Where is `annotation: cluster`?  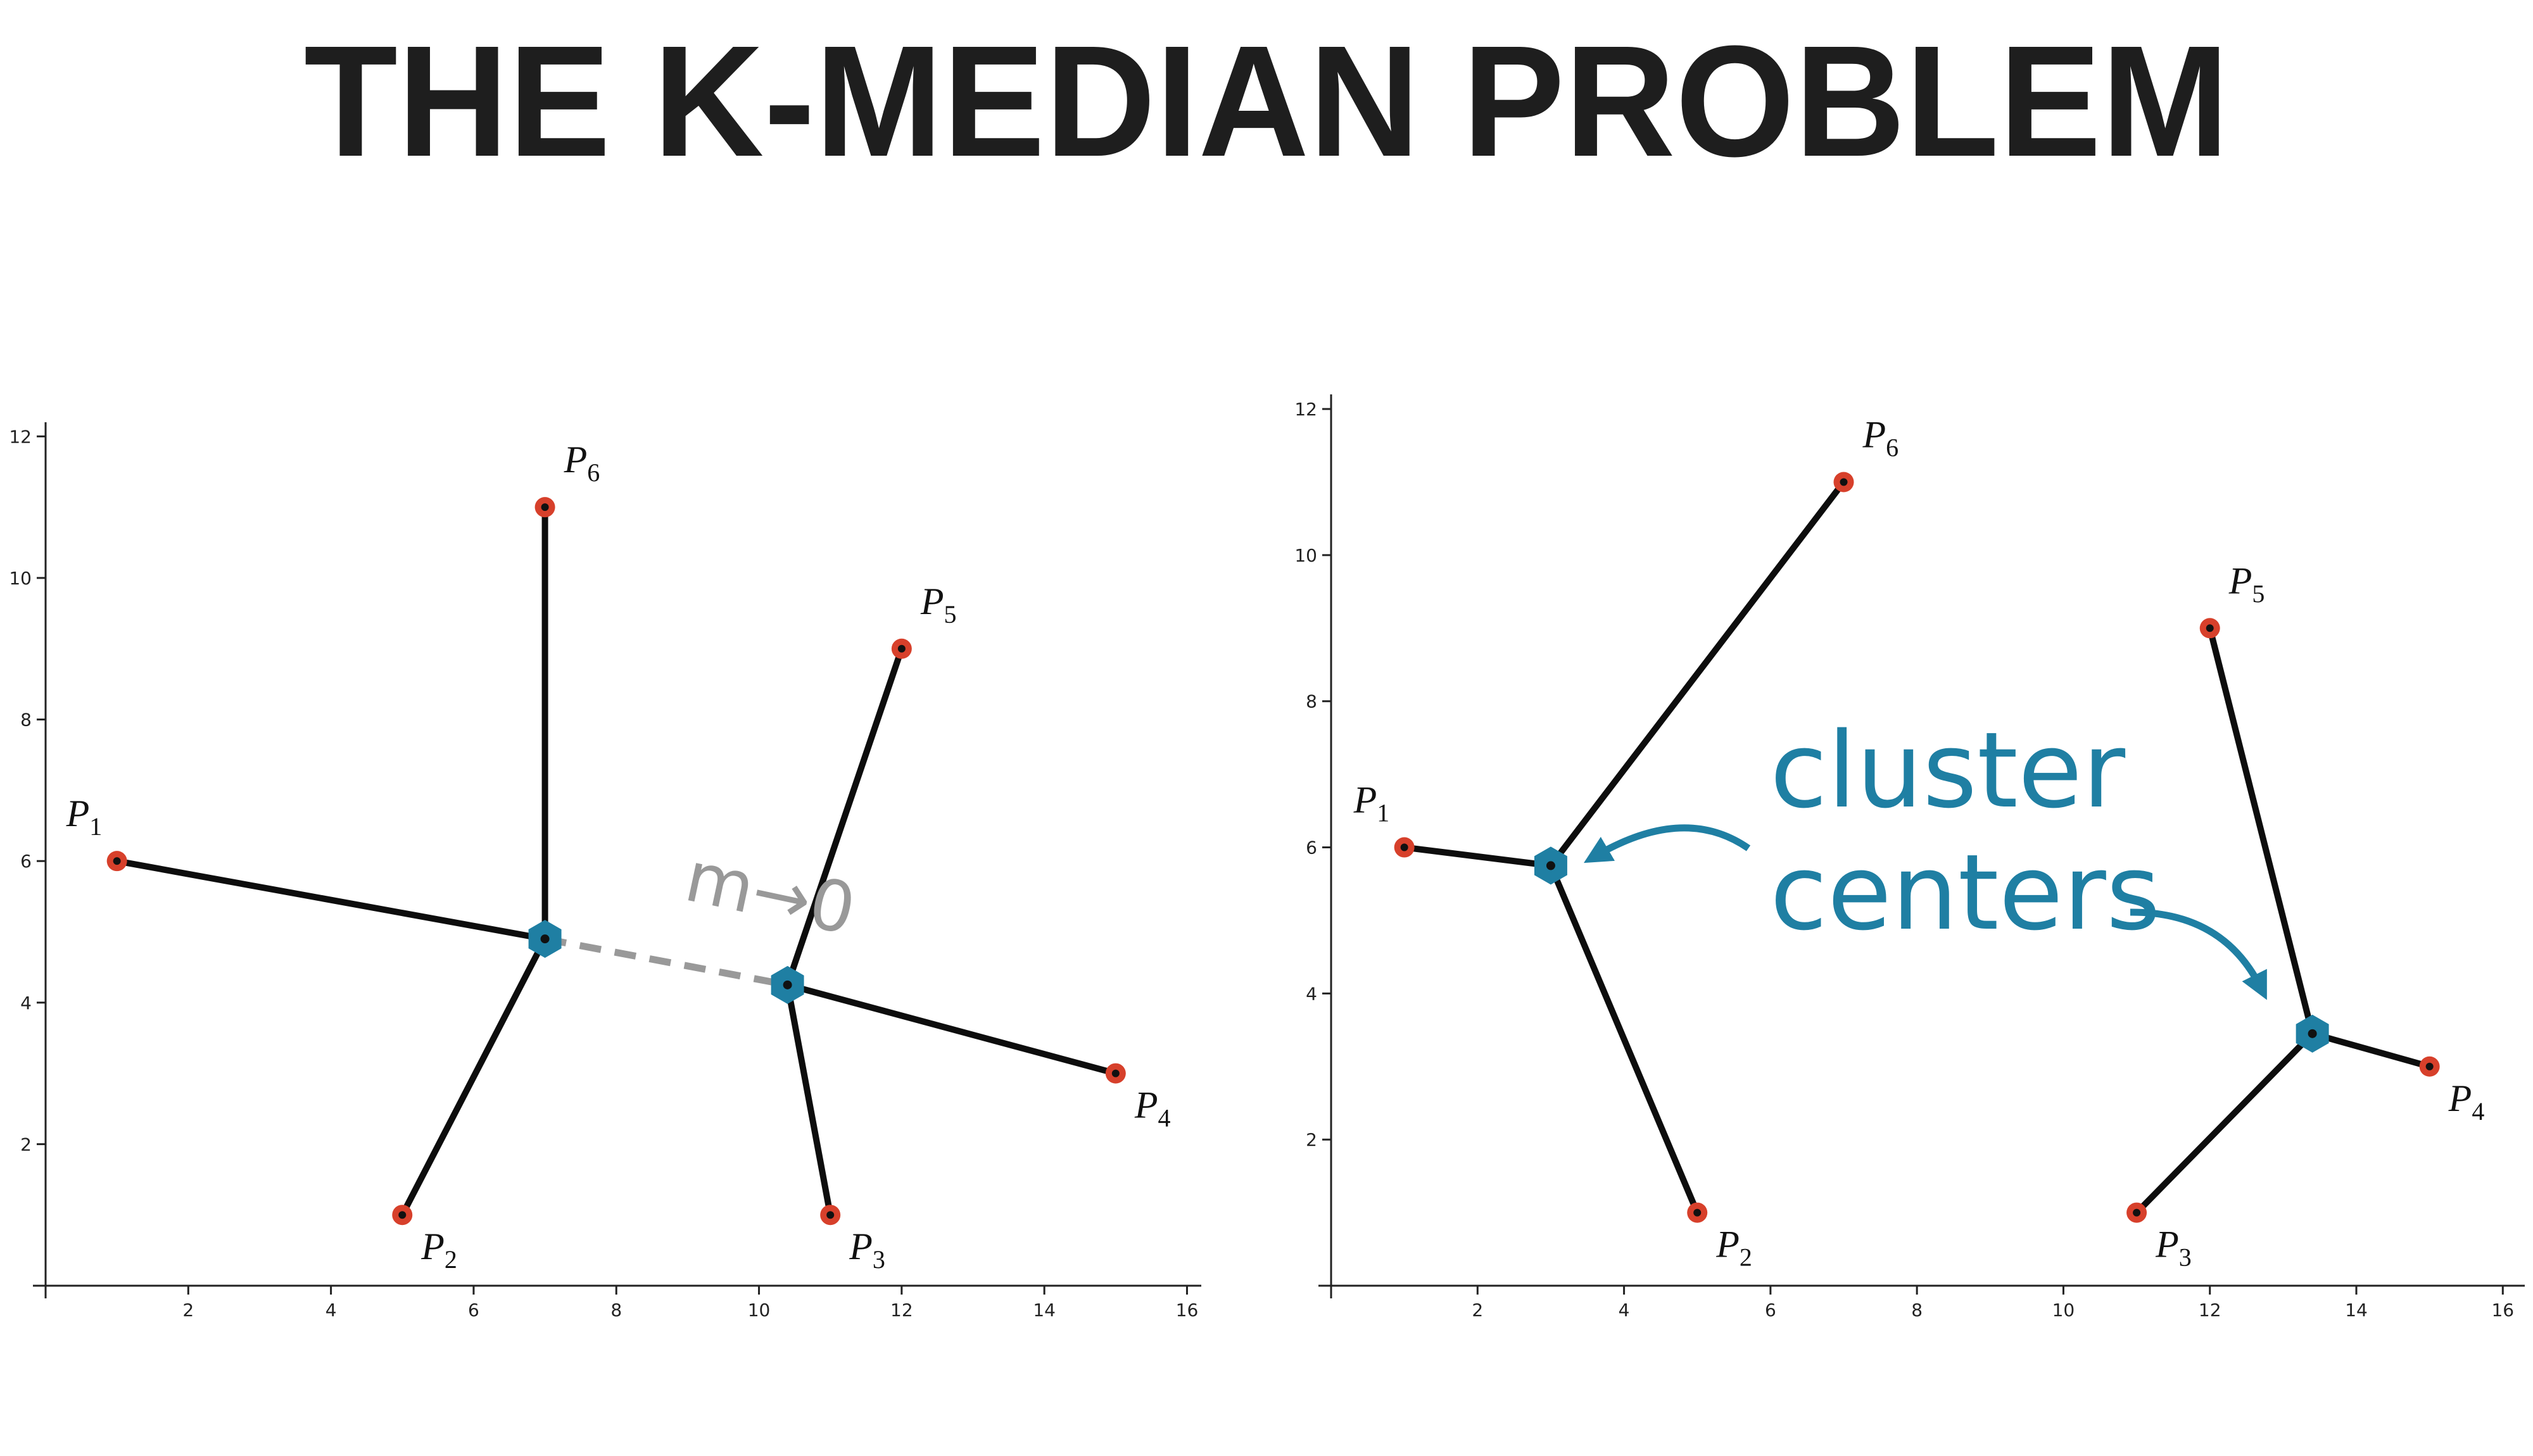 annotation: cluster is located at coordinates (1947, 770).